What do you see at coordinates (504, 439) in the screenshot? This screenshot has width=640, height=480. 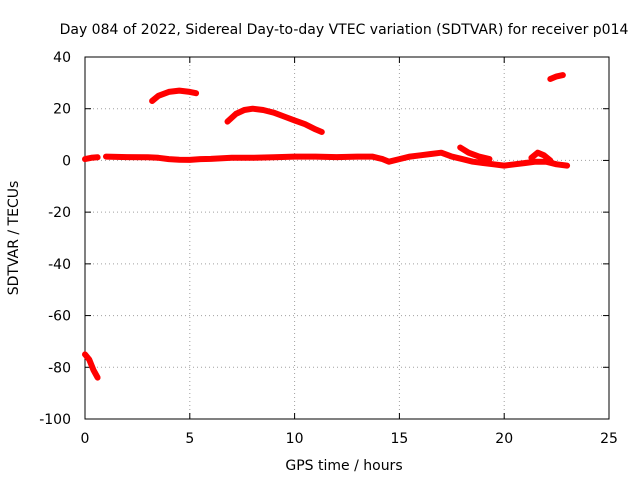 I see `x-tick-label: 20` at bounding box center [504, 439].